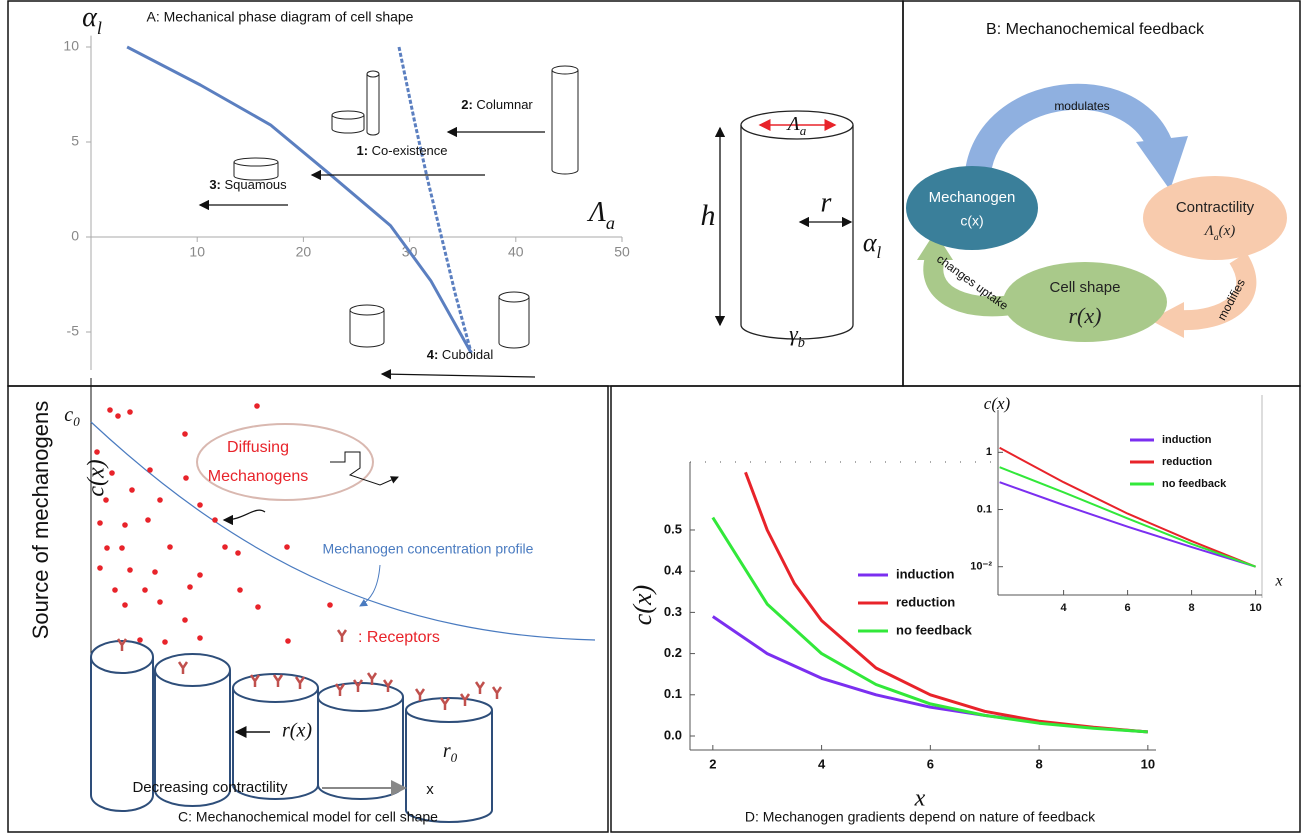  Describe the element at coordinates (673, 570) in the screenshot. I see `y-tick-label: 0.4` at that location.